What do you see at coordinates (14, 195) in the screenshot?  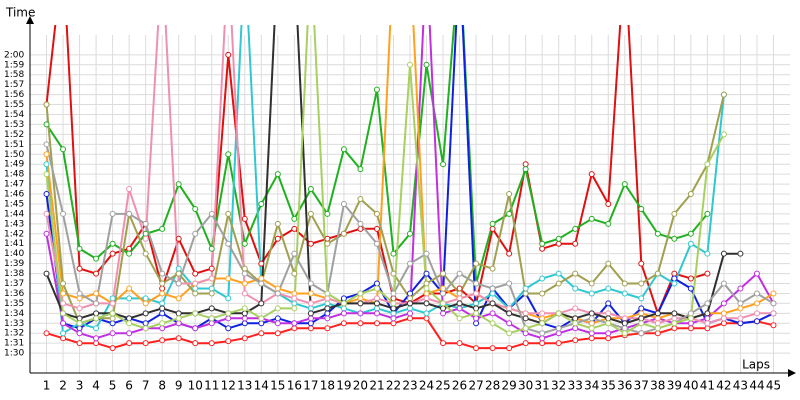 I see `y-tick-label: 1:46` at bounding box center [14, 195].